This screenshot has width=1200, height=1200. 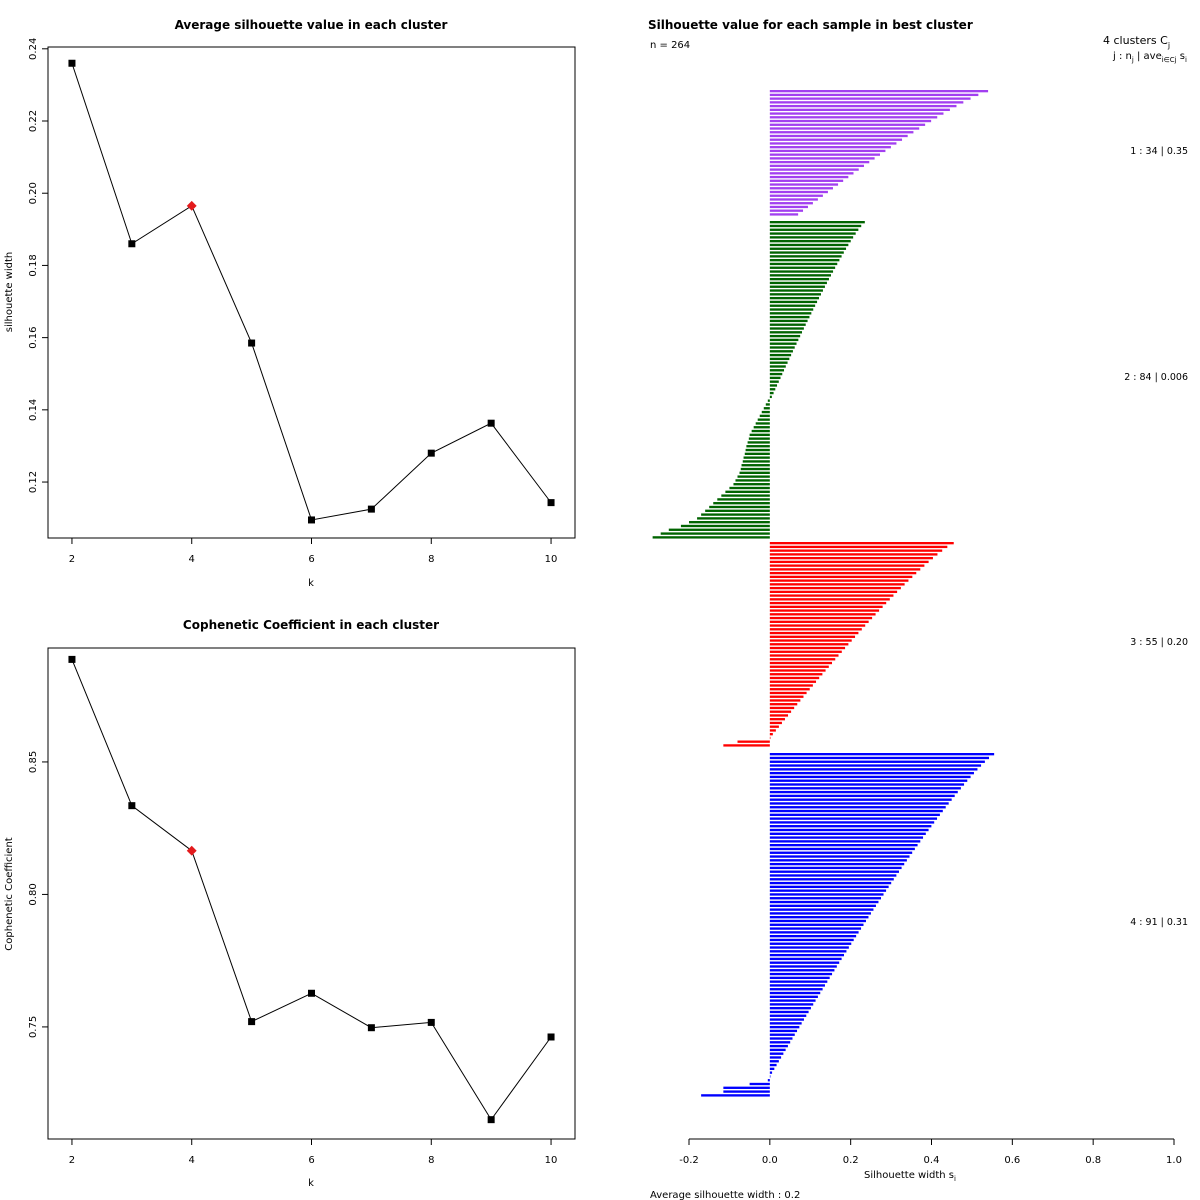 I want to click on legend-header-text1: 4 clusters C, so click(x=1135, y=40).